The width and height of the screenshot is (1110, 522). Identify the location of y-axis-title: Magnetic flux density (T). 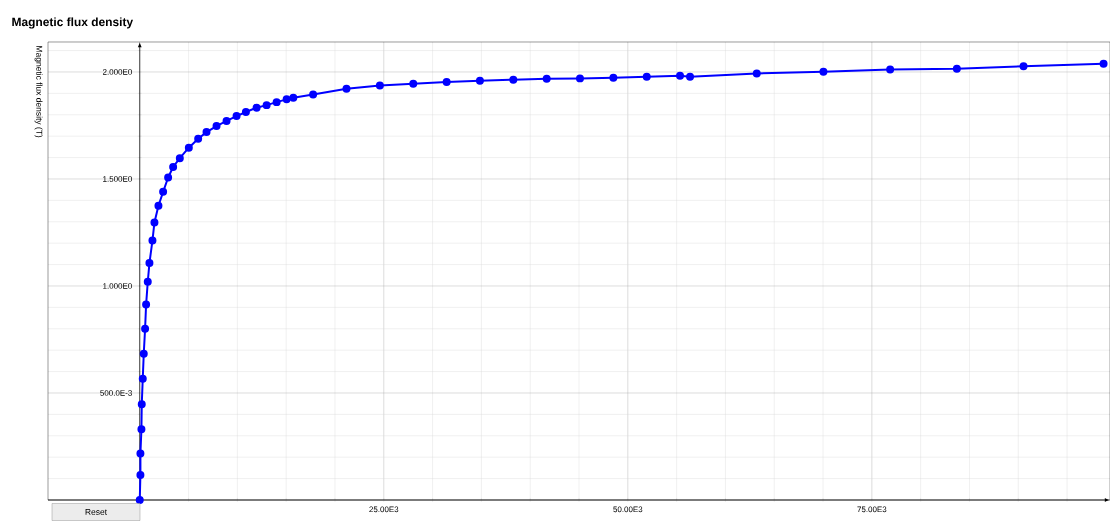
(38, 92).